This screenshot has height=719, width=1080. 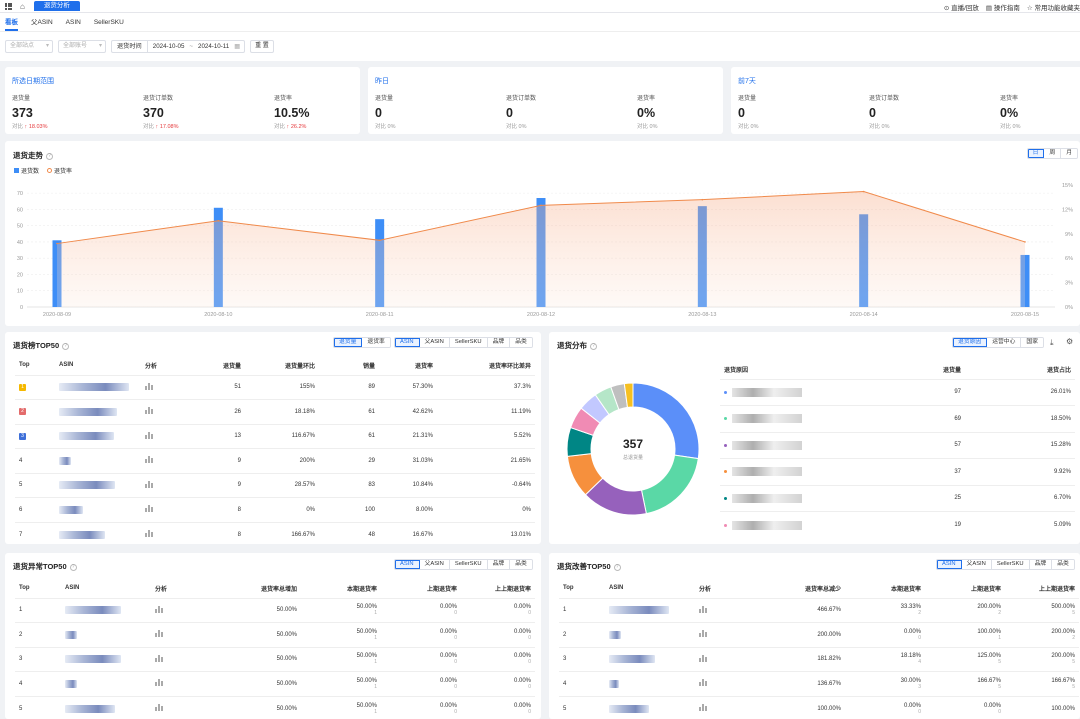 What do you see at coordinates (278, 589) in the screenshot?
I see `column-header: 退货率总增加` at bounding box center [278, 589].